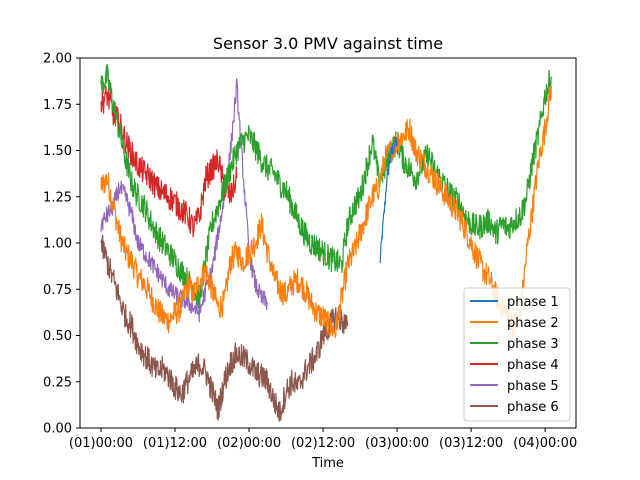 Image resolution: width=640 pixels, height=480 pixels. I want to click on x-tick-label: (01)12:00, so click(175, 443).